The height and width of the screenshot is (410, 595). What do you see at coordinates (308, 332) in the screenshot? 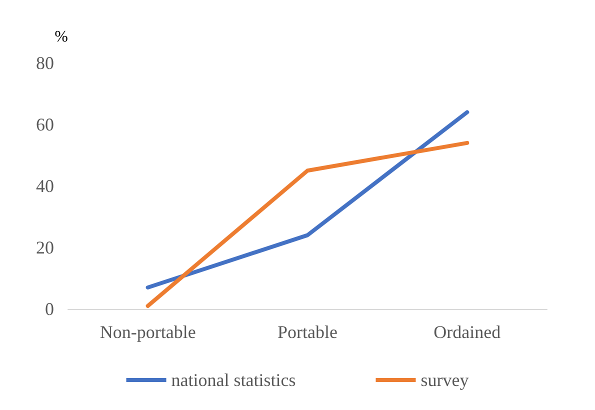
I see `x-tick-label: Portable` at bounding box center [308, 332].